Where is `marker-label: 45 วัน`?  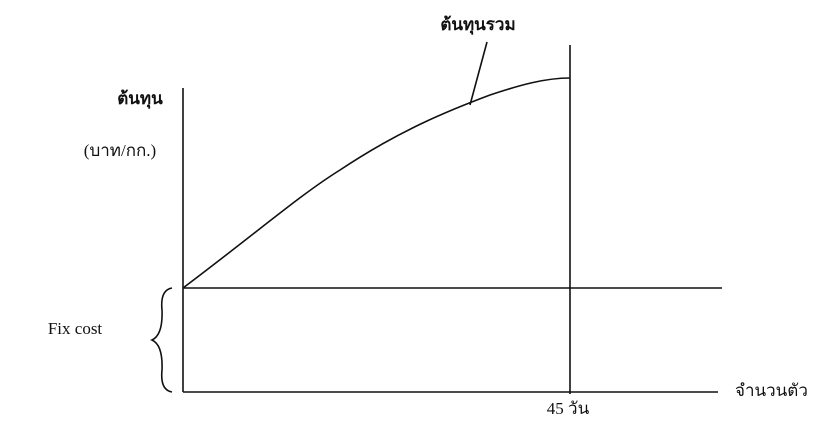 marker-label: 45 วัน is located at coordinates (568, 408).